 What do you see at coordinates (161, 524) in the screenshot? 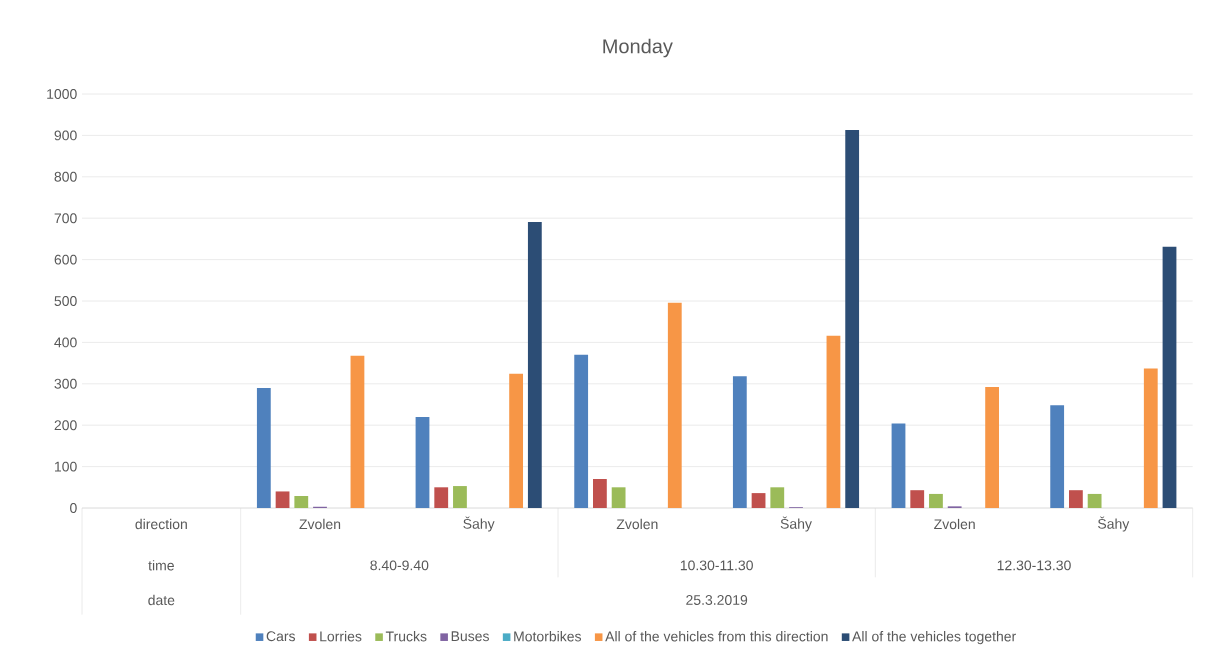
I see `x-tick-label: direction` at bounding box center [161, 524].